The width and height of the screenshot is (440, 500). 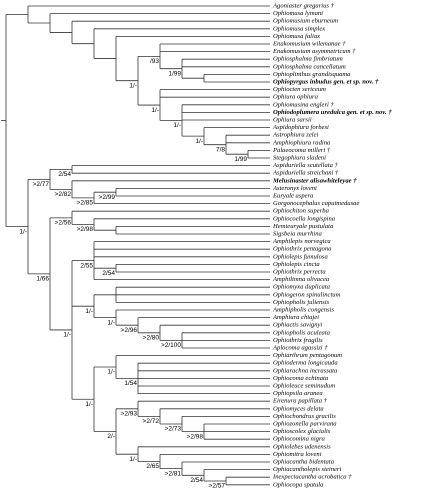 What do you see at coordinates (305, 21) in the screenshot?
I see `taxon-label: Ophiomusium eburneum` at bounding box center [305, 21].